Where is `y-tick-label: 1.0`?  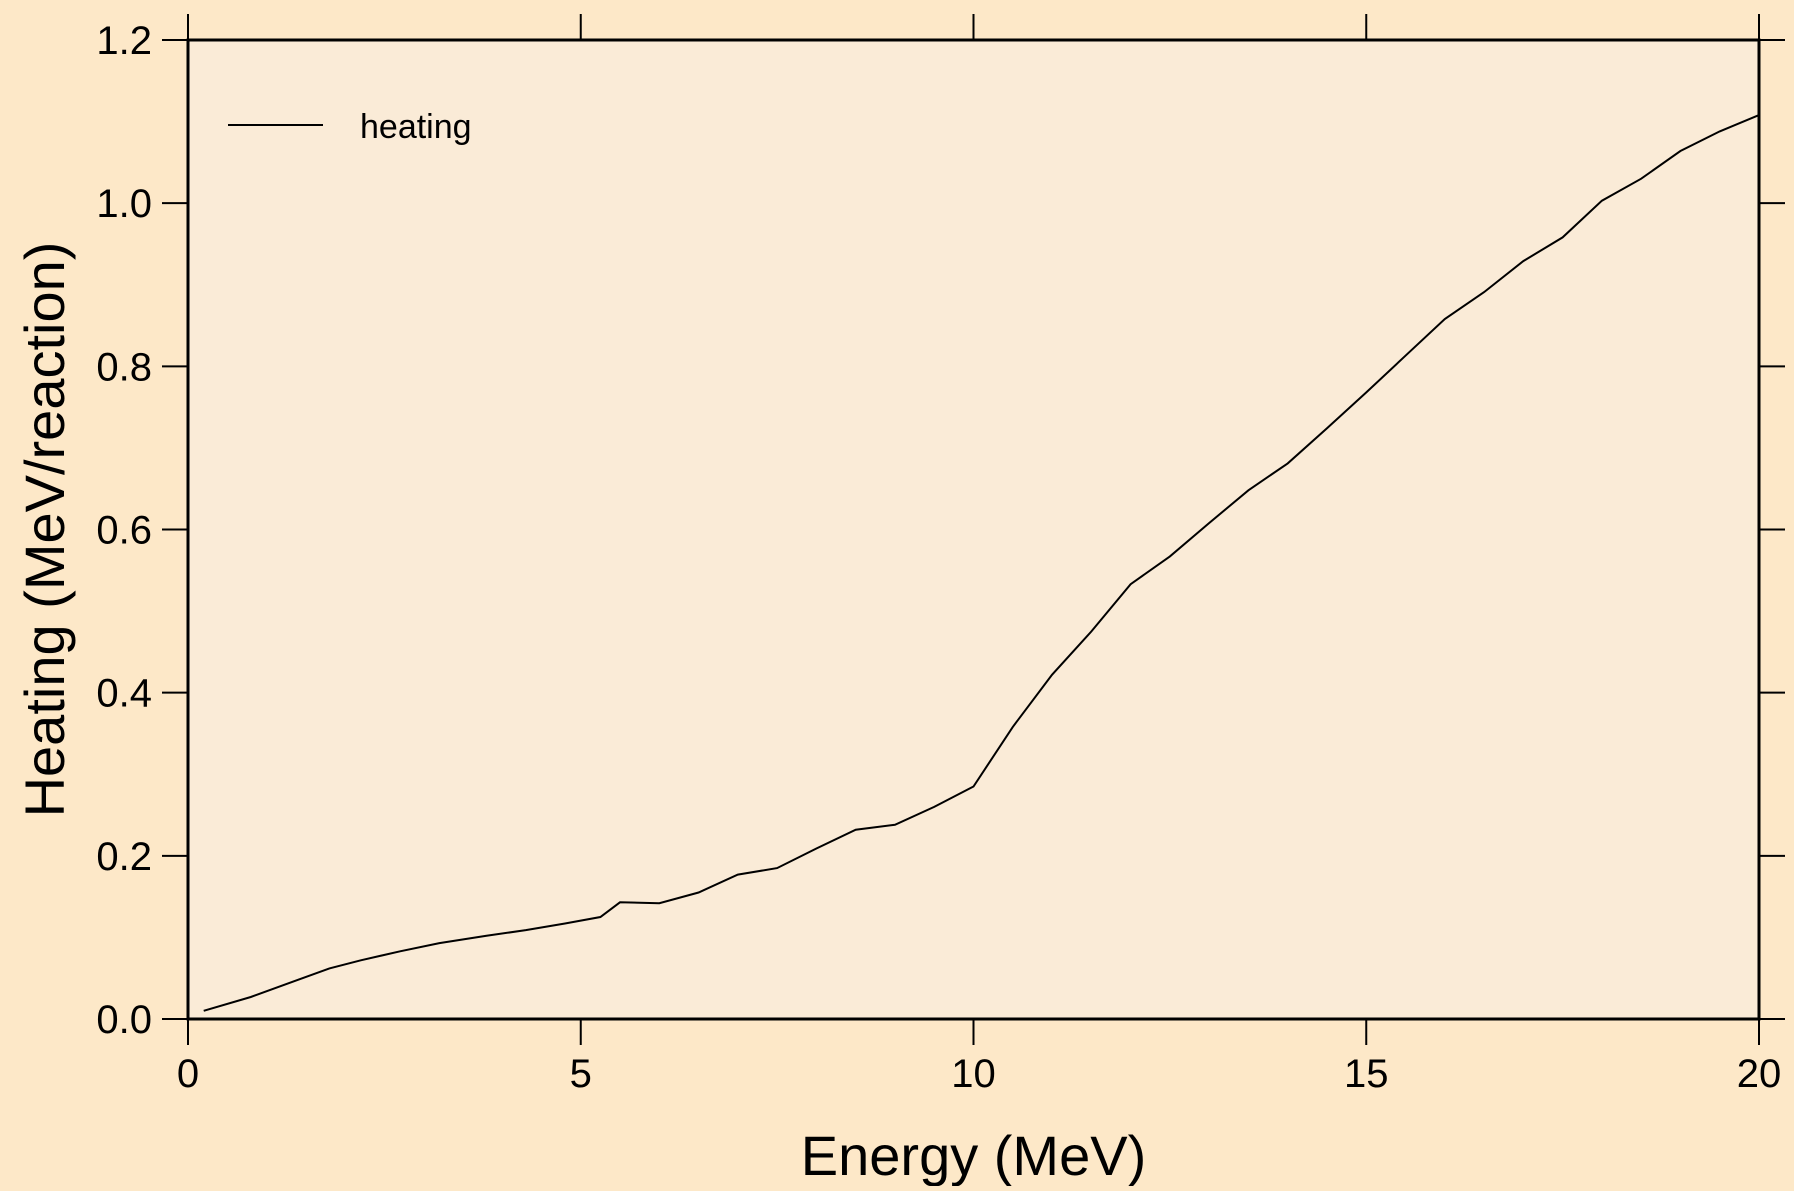 y-tick-label: 1.0 is located at coordinates (124, 204).